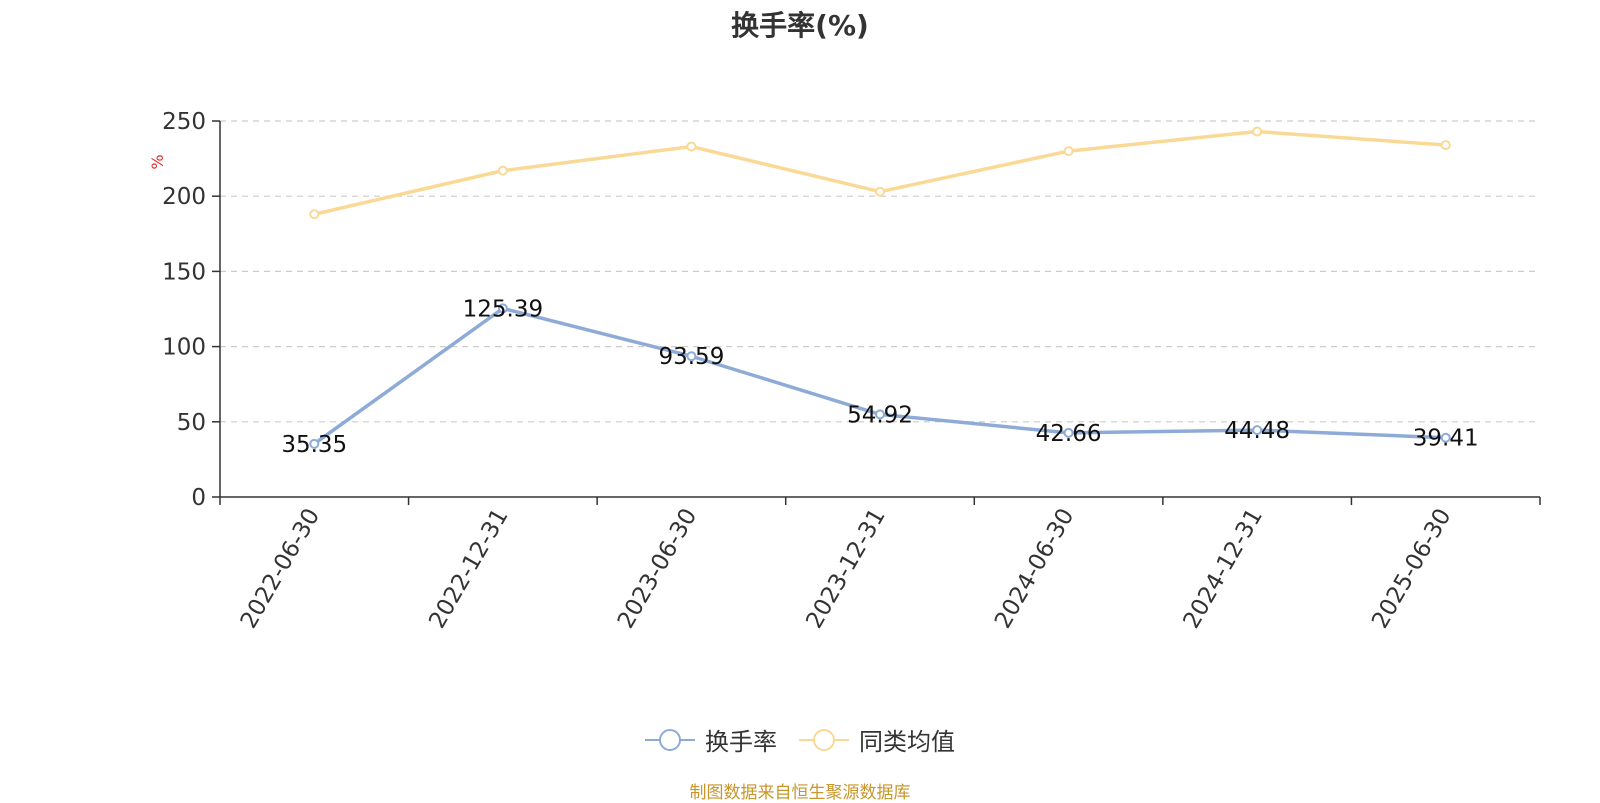 The width and height of the screenshot is (1600, 803). Describe the element at coordinates (191, 423) in the screenshot. I see `y-tick-label: 50` at that location.